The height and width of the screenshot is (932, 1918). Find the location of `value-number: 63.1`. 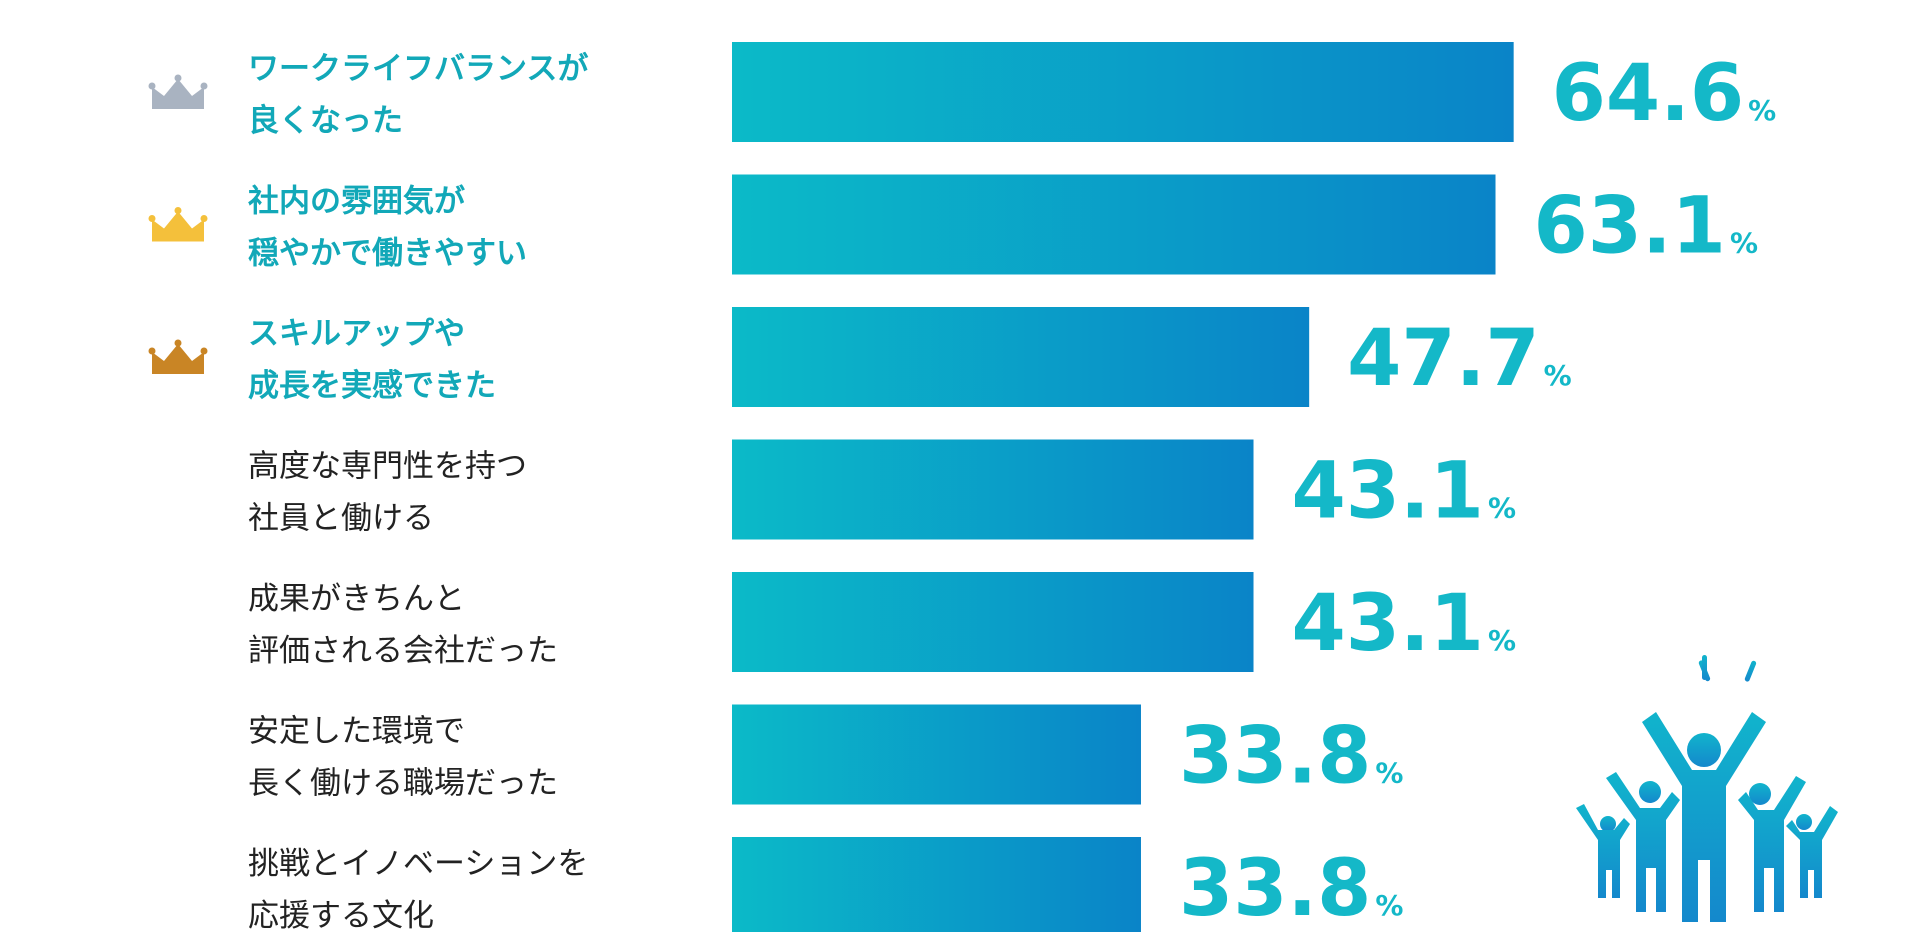

value-number: 63.1 is located at coordinates (1630, 227).